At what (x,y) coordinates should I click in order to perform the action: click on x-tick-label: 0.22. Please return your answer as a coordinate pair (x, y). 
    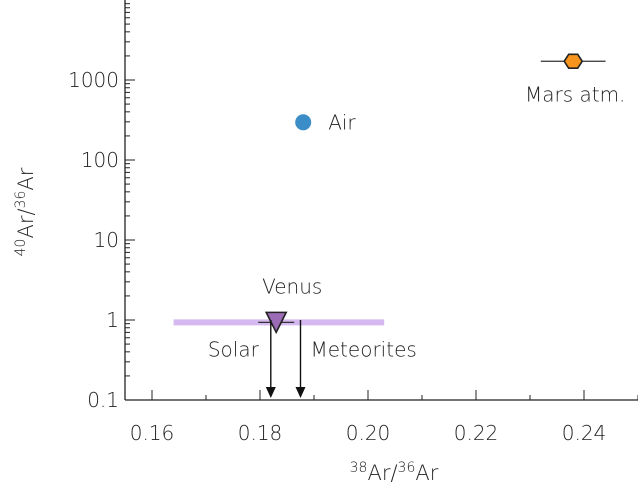
    Looking at the image, I should click on (476, 433).